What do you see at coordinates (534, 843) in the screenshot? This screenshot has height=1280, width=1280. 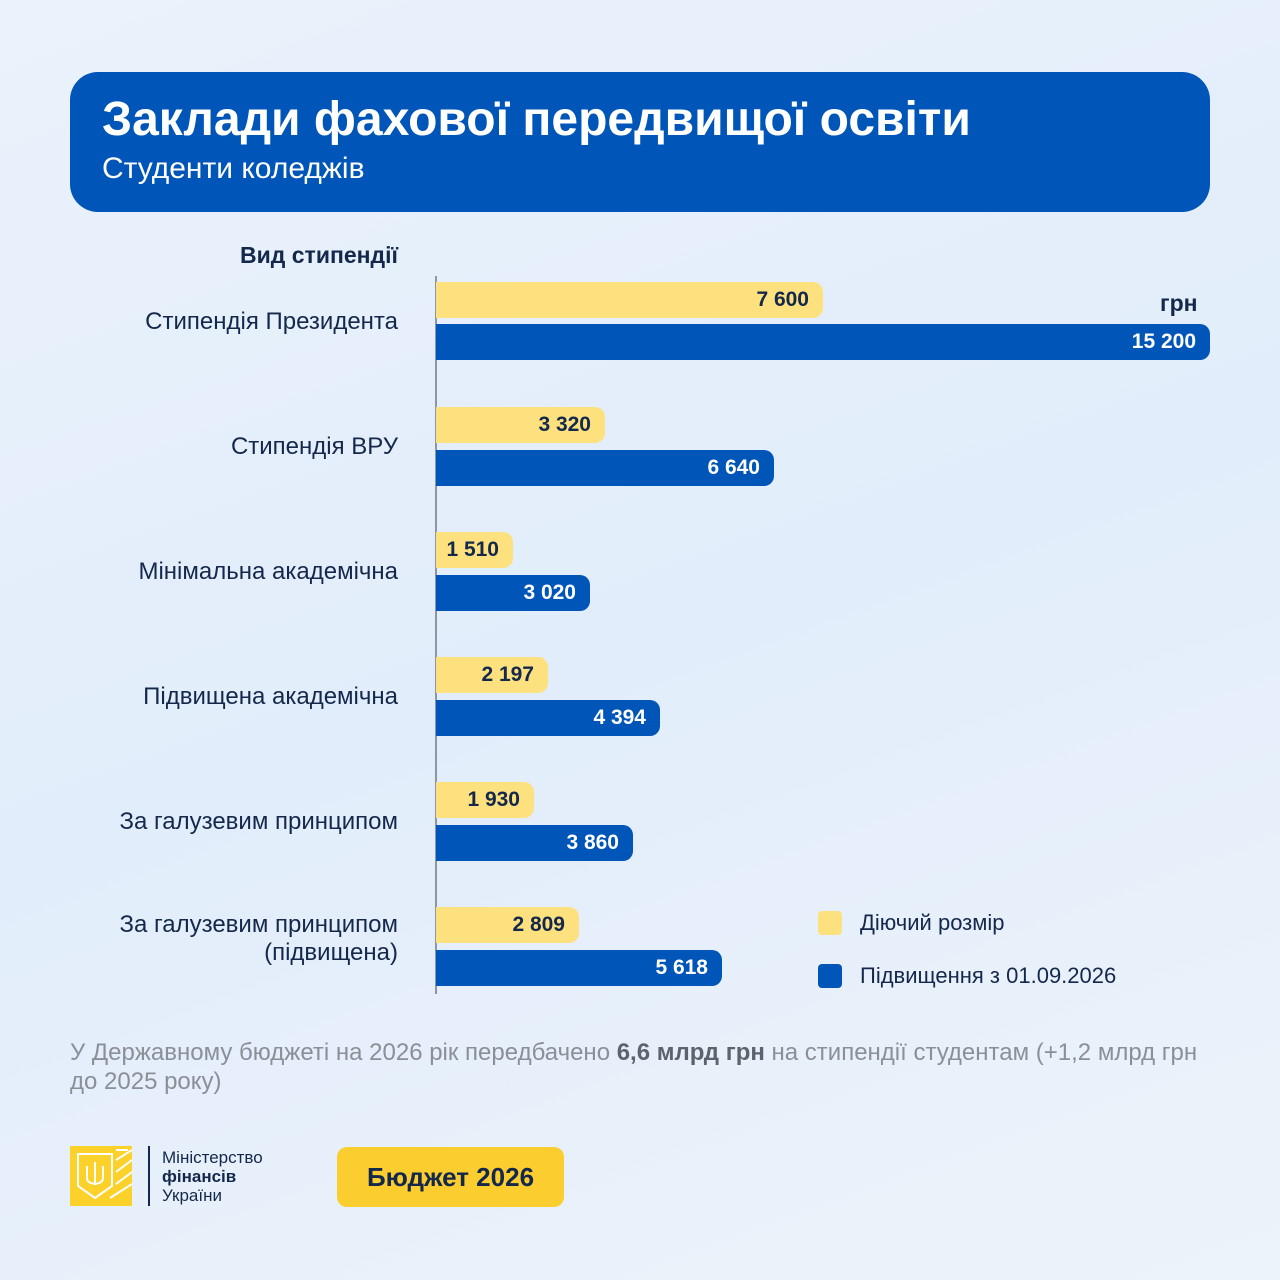 I see `bar-increase: 3 860` at bounding box center [534, 843].